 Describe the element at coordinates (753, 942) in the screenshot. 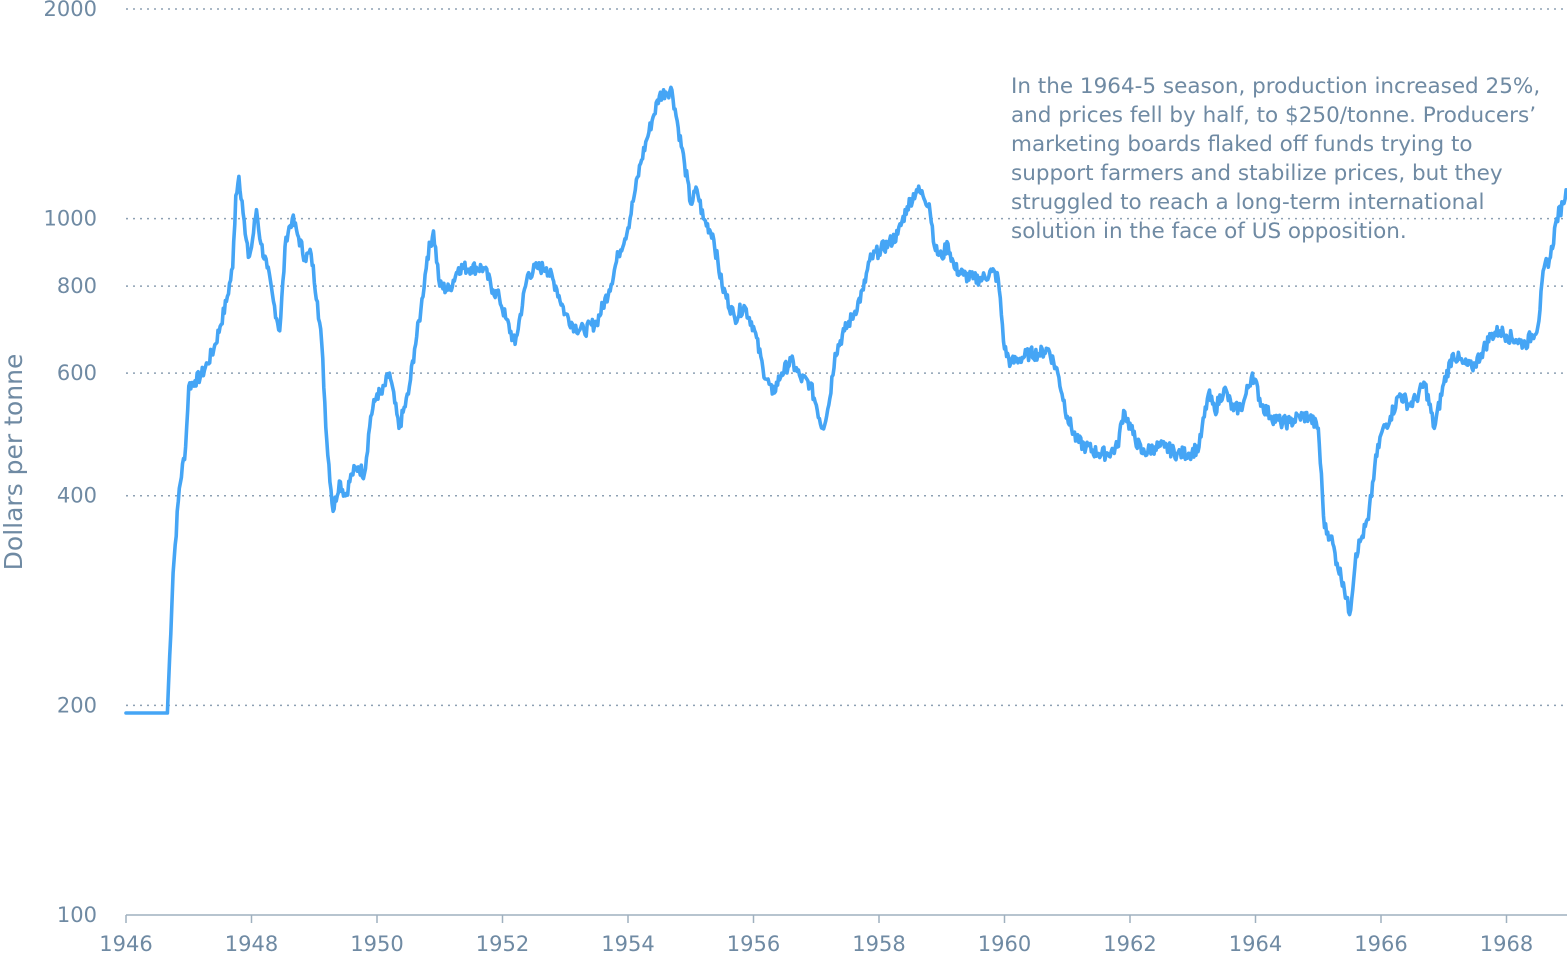

I see `x-tick-label: 1956` at that location.